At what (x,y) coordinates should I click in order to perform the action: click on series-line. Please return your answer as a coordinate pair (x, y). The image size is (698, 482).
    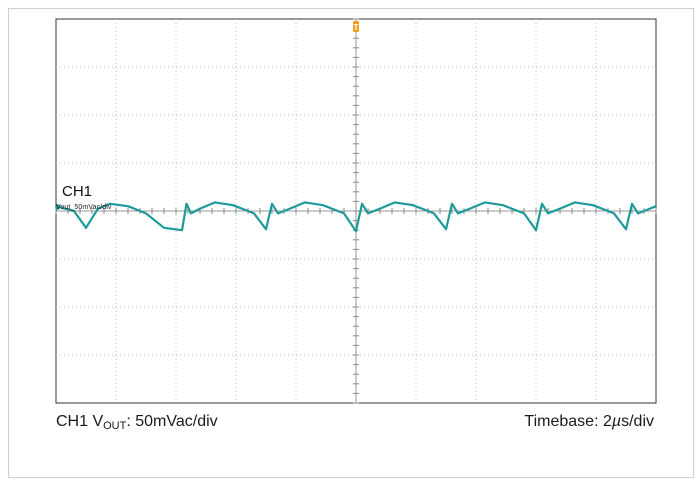
    Looking at the image, I should click on (356, 217).